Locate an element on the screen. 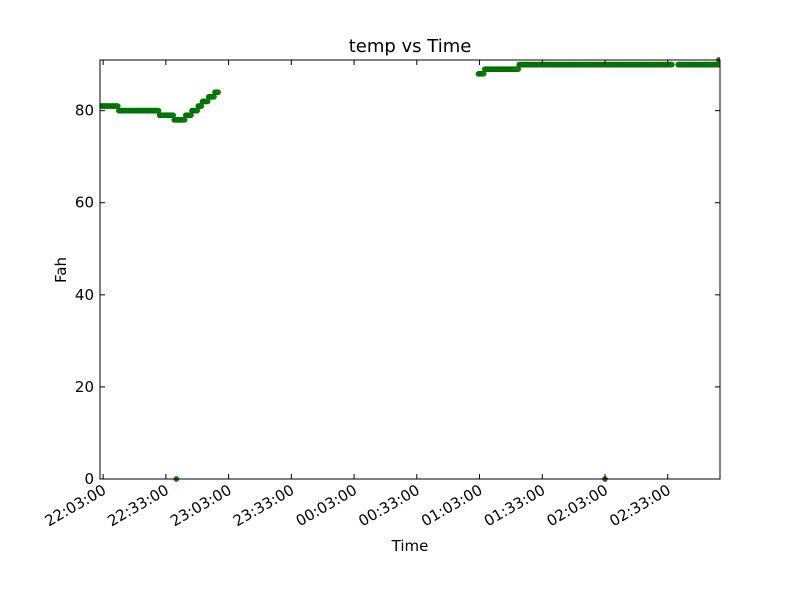 The height and width of the screenshot is (600, 800). y-tick-label: 20 is located at coordinates (84, 387).